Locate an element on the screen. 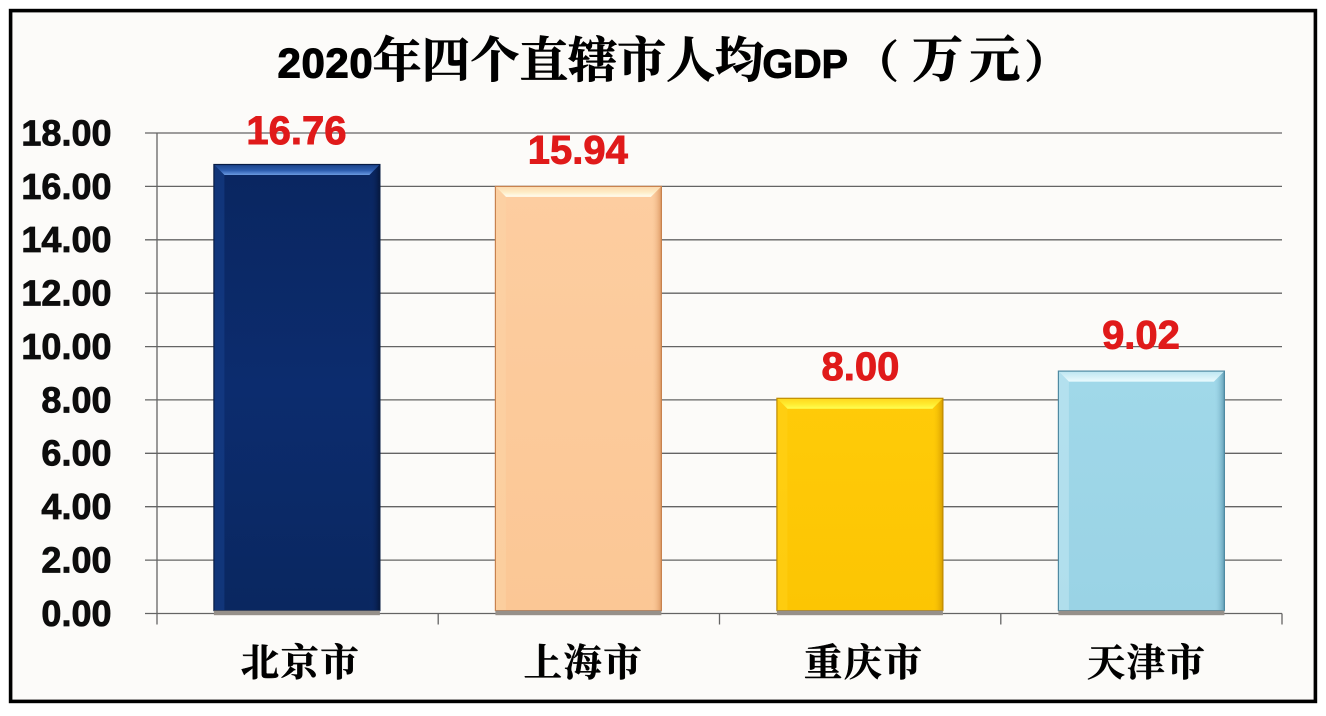 This screenshot has height=716, width=1326. svg-text: 12.00 is located at coordinates (66, 293).